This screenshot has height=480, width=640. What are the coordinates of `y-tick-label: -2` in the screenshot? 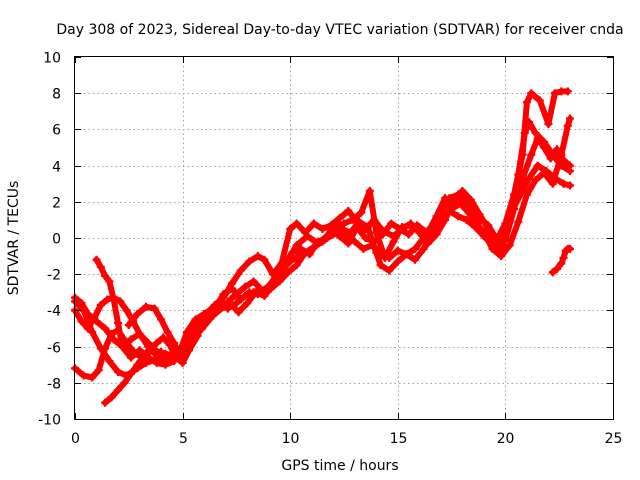 It's located at (54, 276).